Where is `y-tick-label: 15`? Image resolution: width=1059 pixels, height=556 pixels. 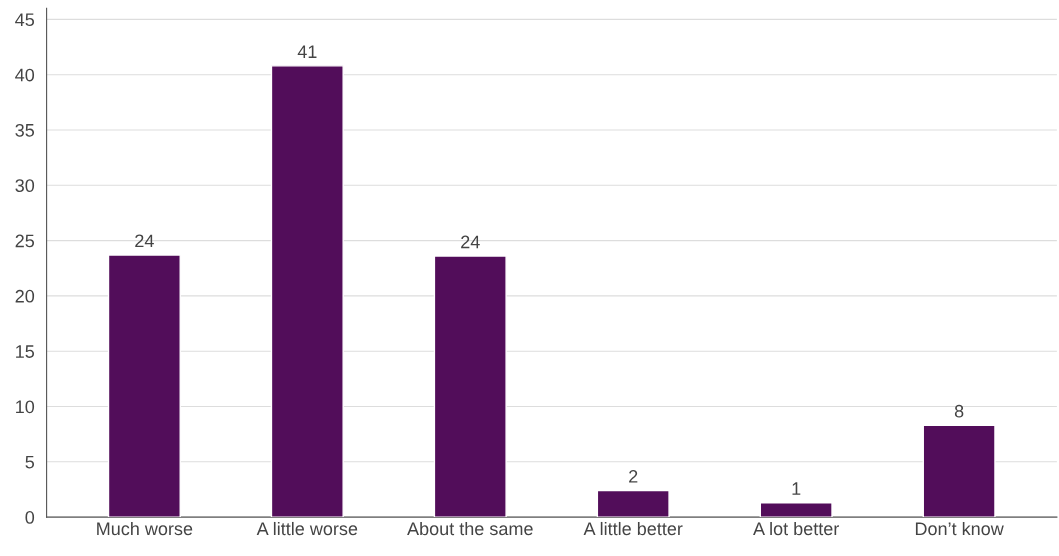
y-tick-label: 15 is located at coordinates (25, 351).